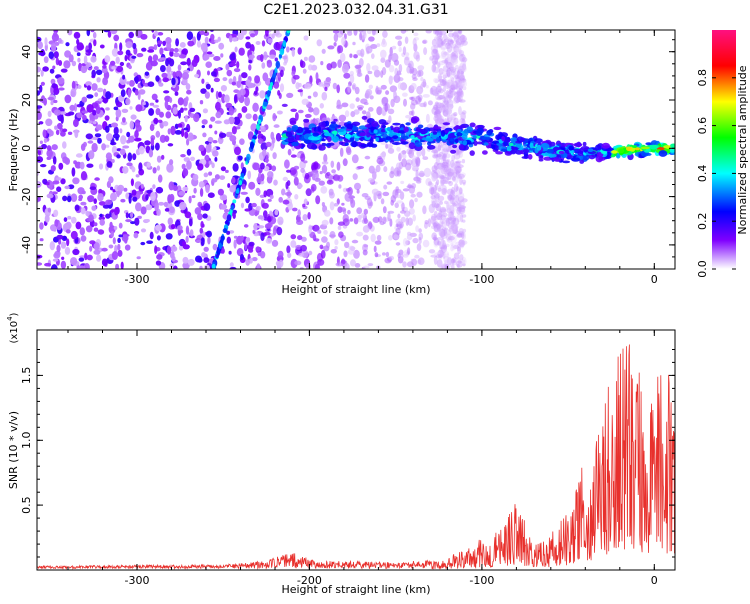 The width and height of the screenshot is (750, 604). What do you see at coordinates (26, 100) in the screenshot?
I see `y-tick-label: 20` at bounding box center [26, 100].